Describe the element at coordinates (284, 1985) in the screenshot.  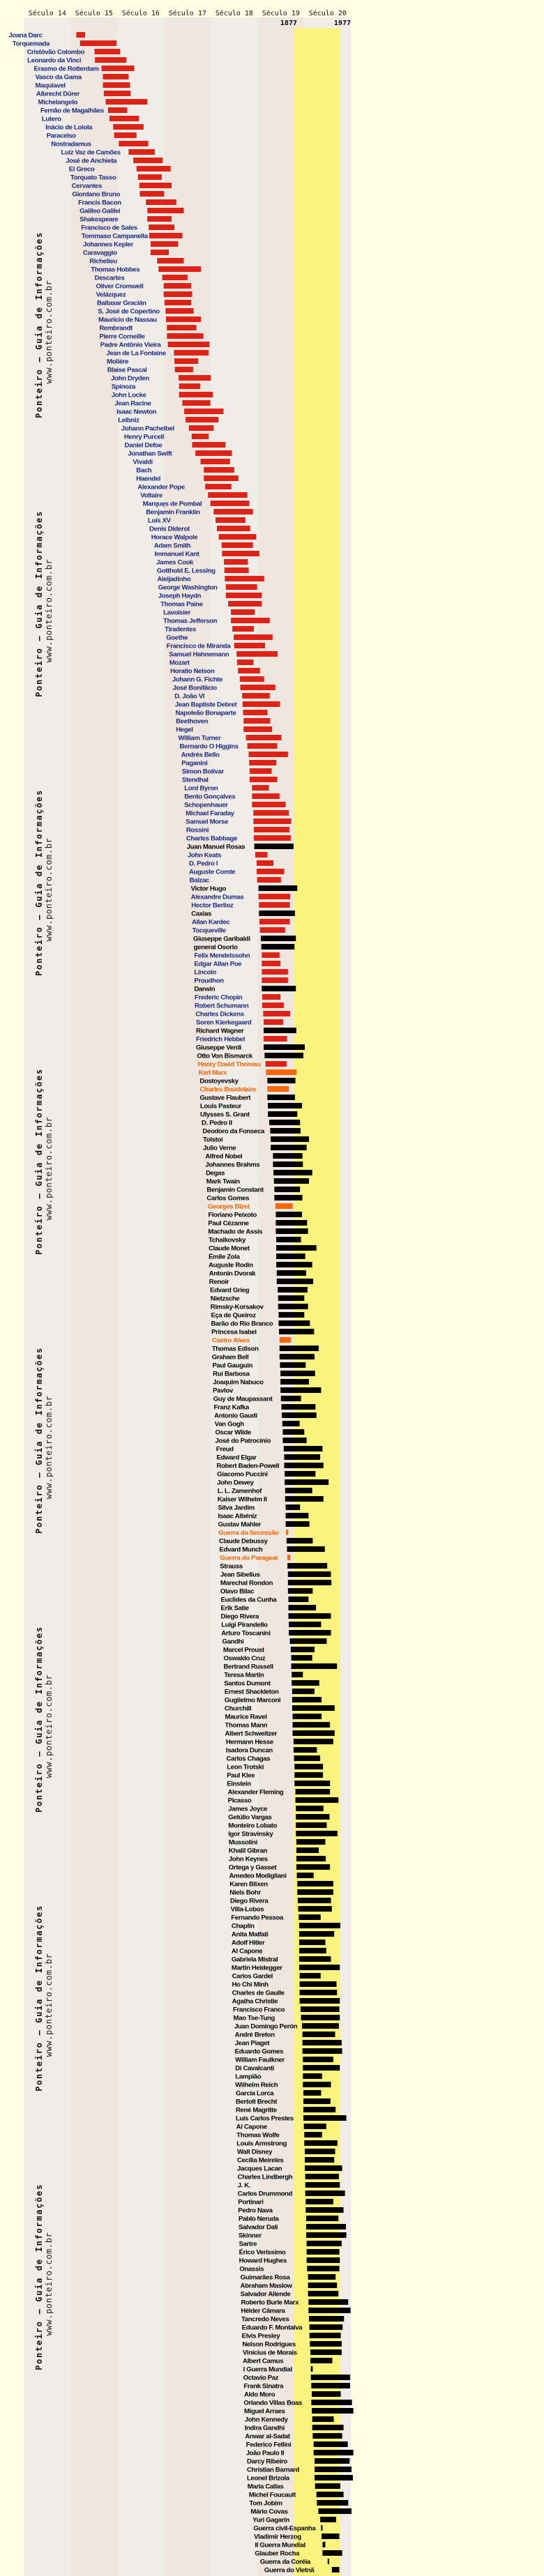
I see `timeline-row: Ho Chi Minh` at that location.